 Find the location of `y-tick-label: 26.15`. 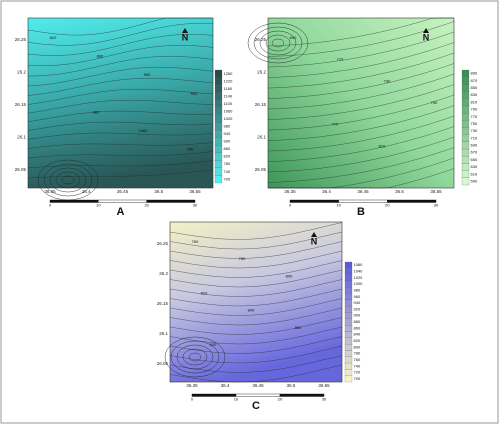

y-tick-label: 26.15 is located at coordinates (21, 104).